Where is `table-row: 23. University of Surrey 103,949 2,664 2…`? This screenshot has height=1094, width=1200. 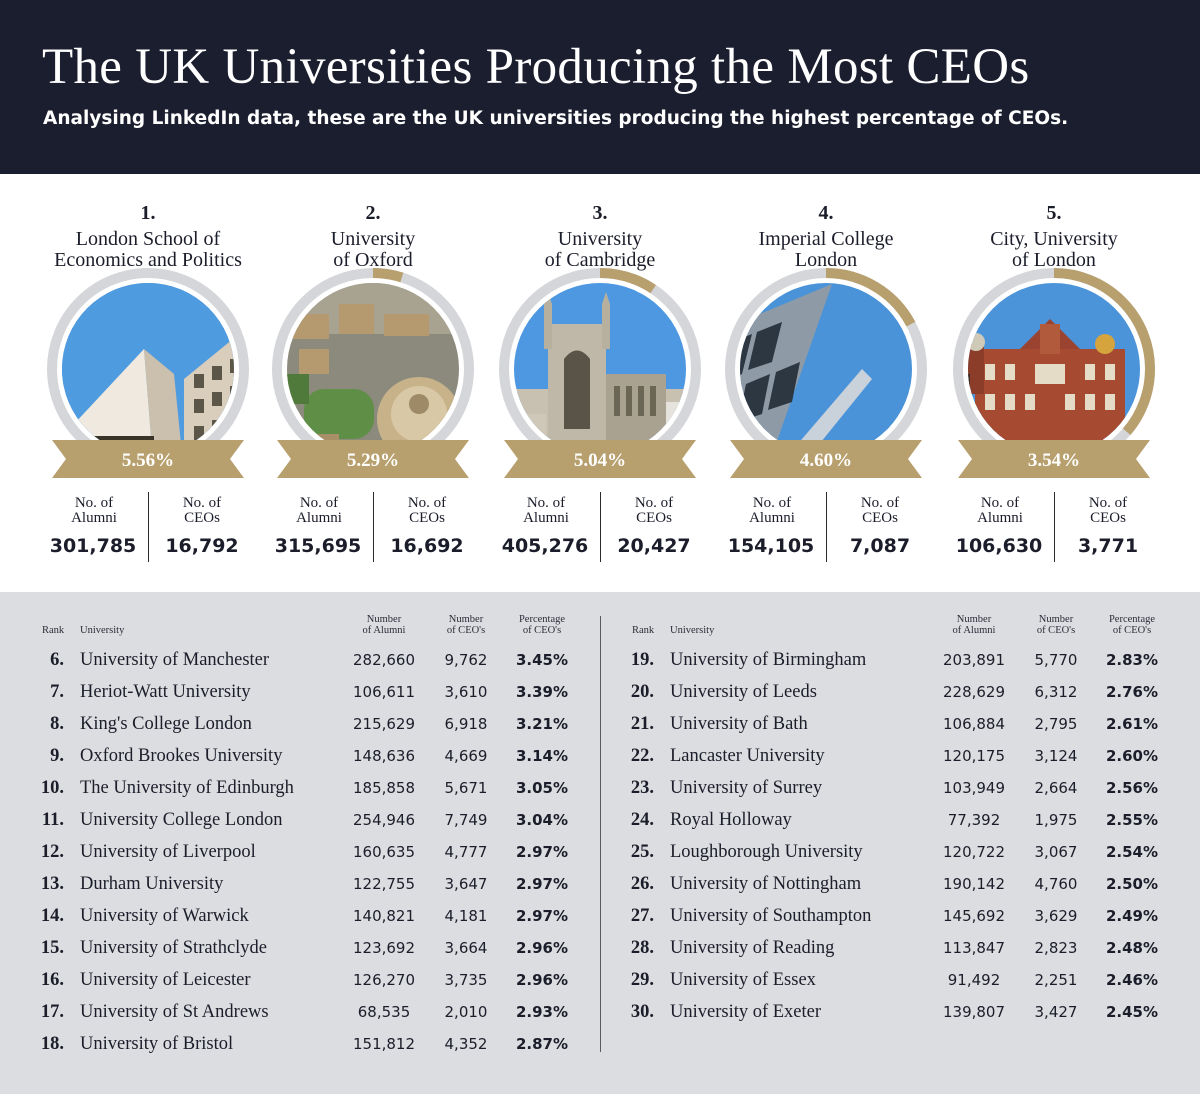 table-row: 23. University of Surrey 103,949 2,664 2… is located at coordinates (600, 794).